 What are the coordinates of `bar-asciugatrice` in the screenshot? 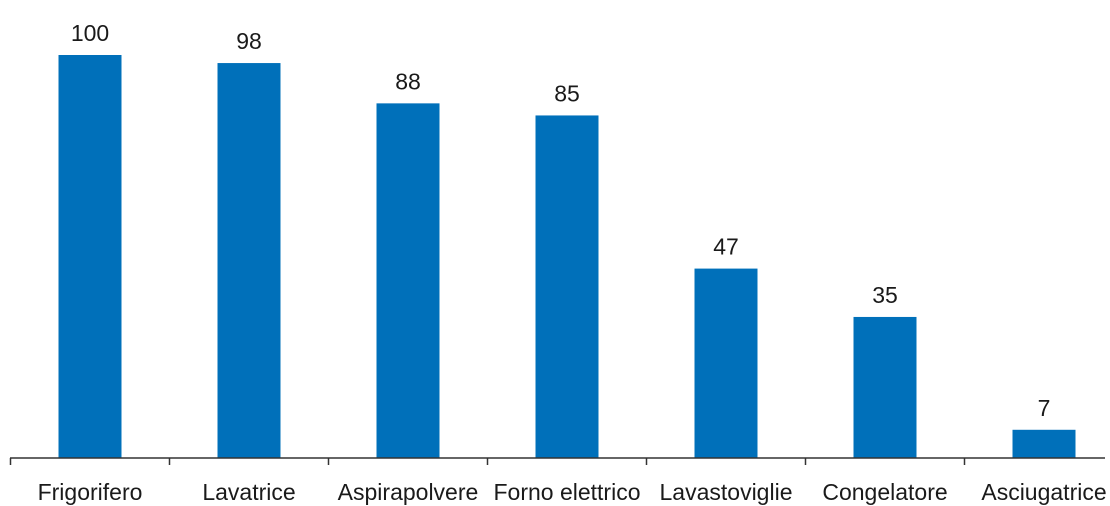 It's located at (1044, 443).